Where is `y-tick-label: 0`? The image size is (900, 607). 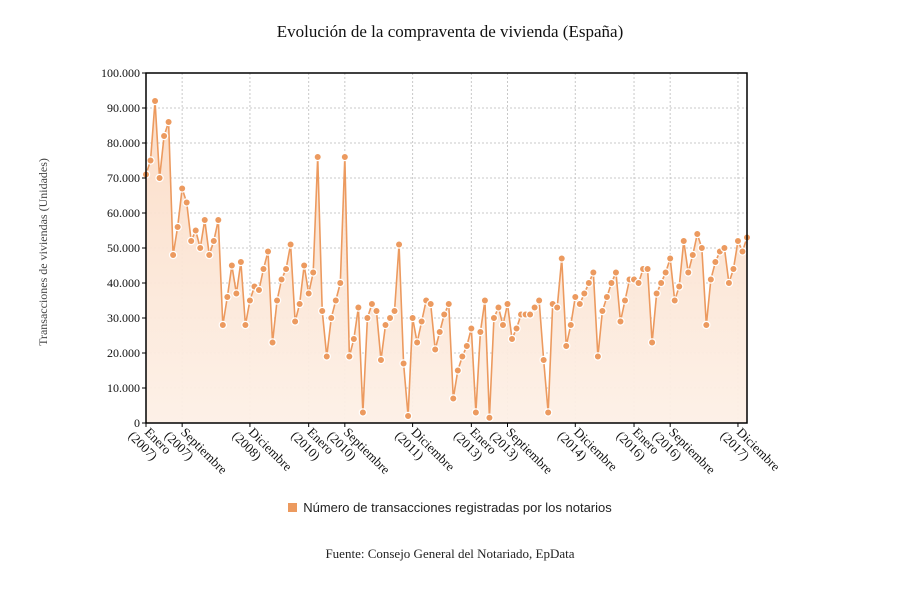 y-tick-label: 0 is located at coordinates (137, 423).